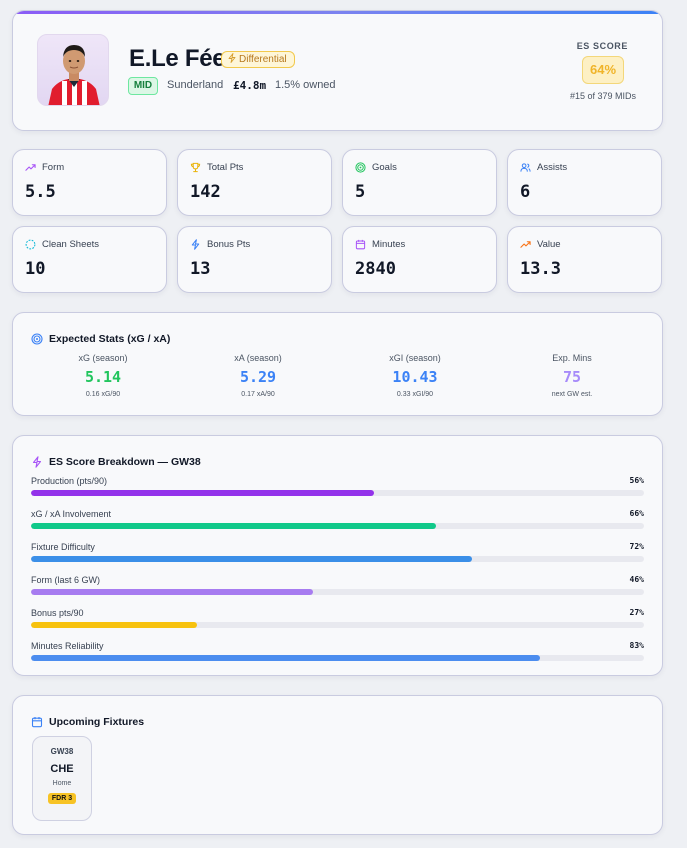 The height and width of the screenshot is (848, 687). I want to click on fixture-card: GW38 CHE Home FDR 3, so click(62, 778).